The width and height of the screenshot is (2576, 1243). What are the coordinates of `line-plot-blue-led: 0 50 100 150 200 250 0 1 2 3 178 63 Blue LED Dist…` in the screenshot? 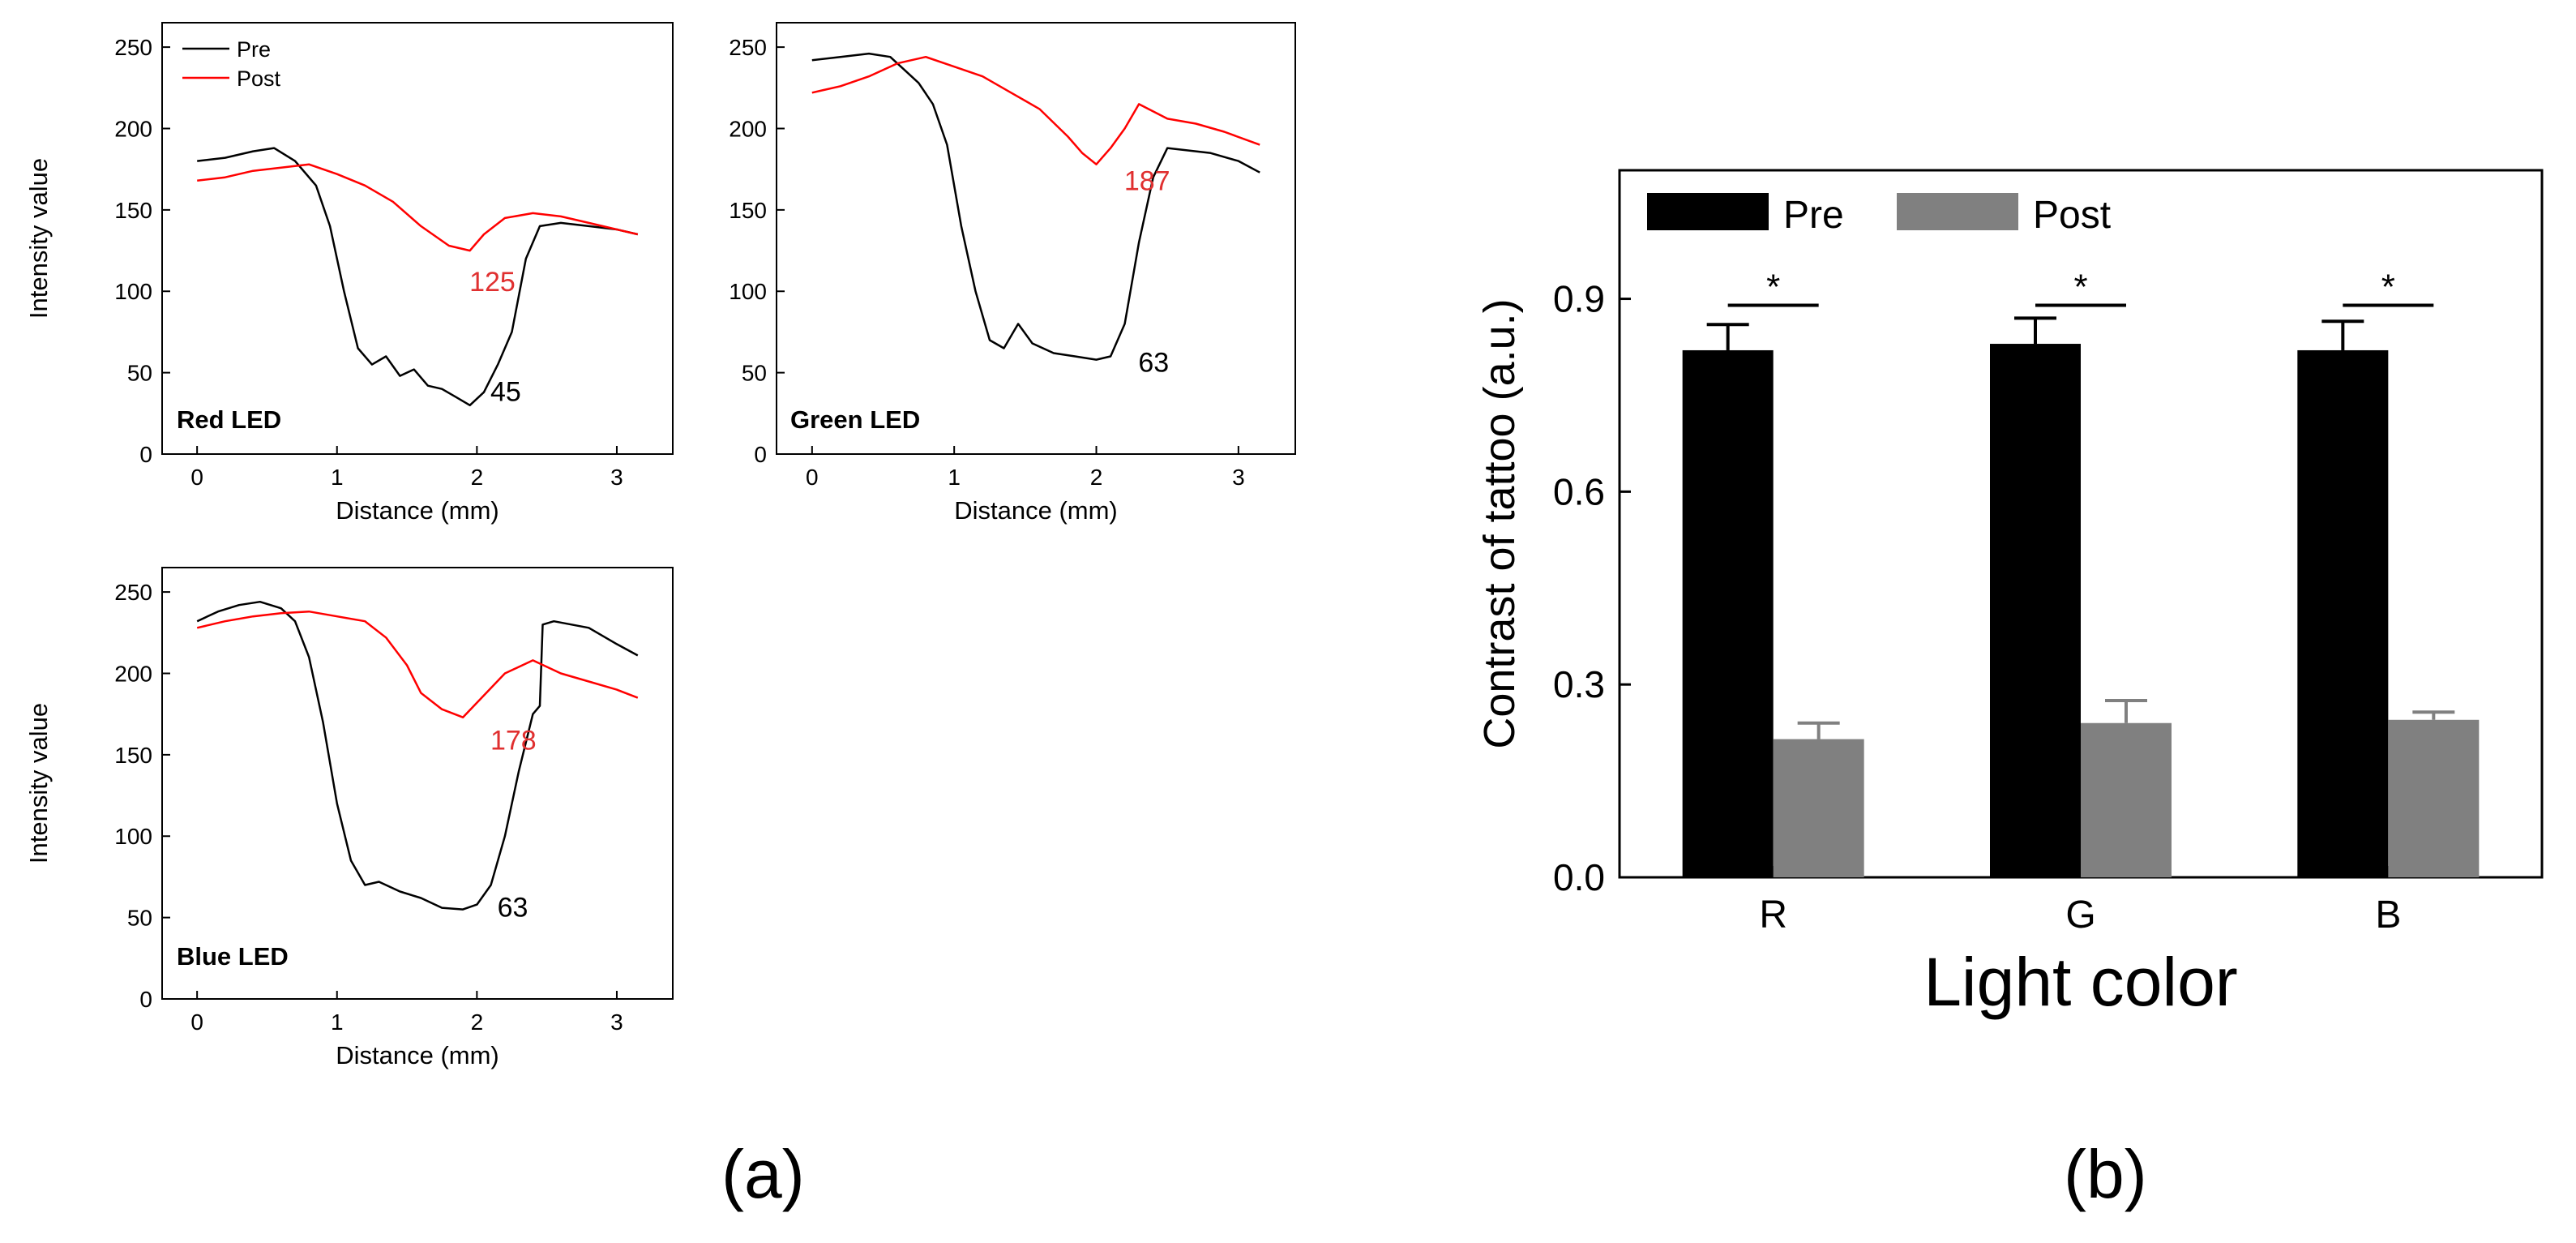 It's located at (349, 818).